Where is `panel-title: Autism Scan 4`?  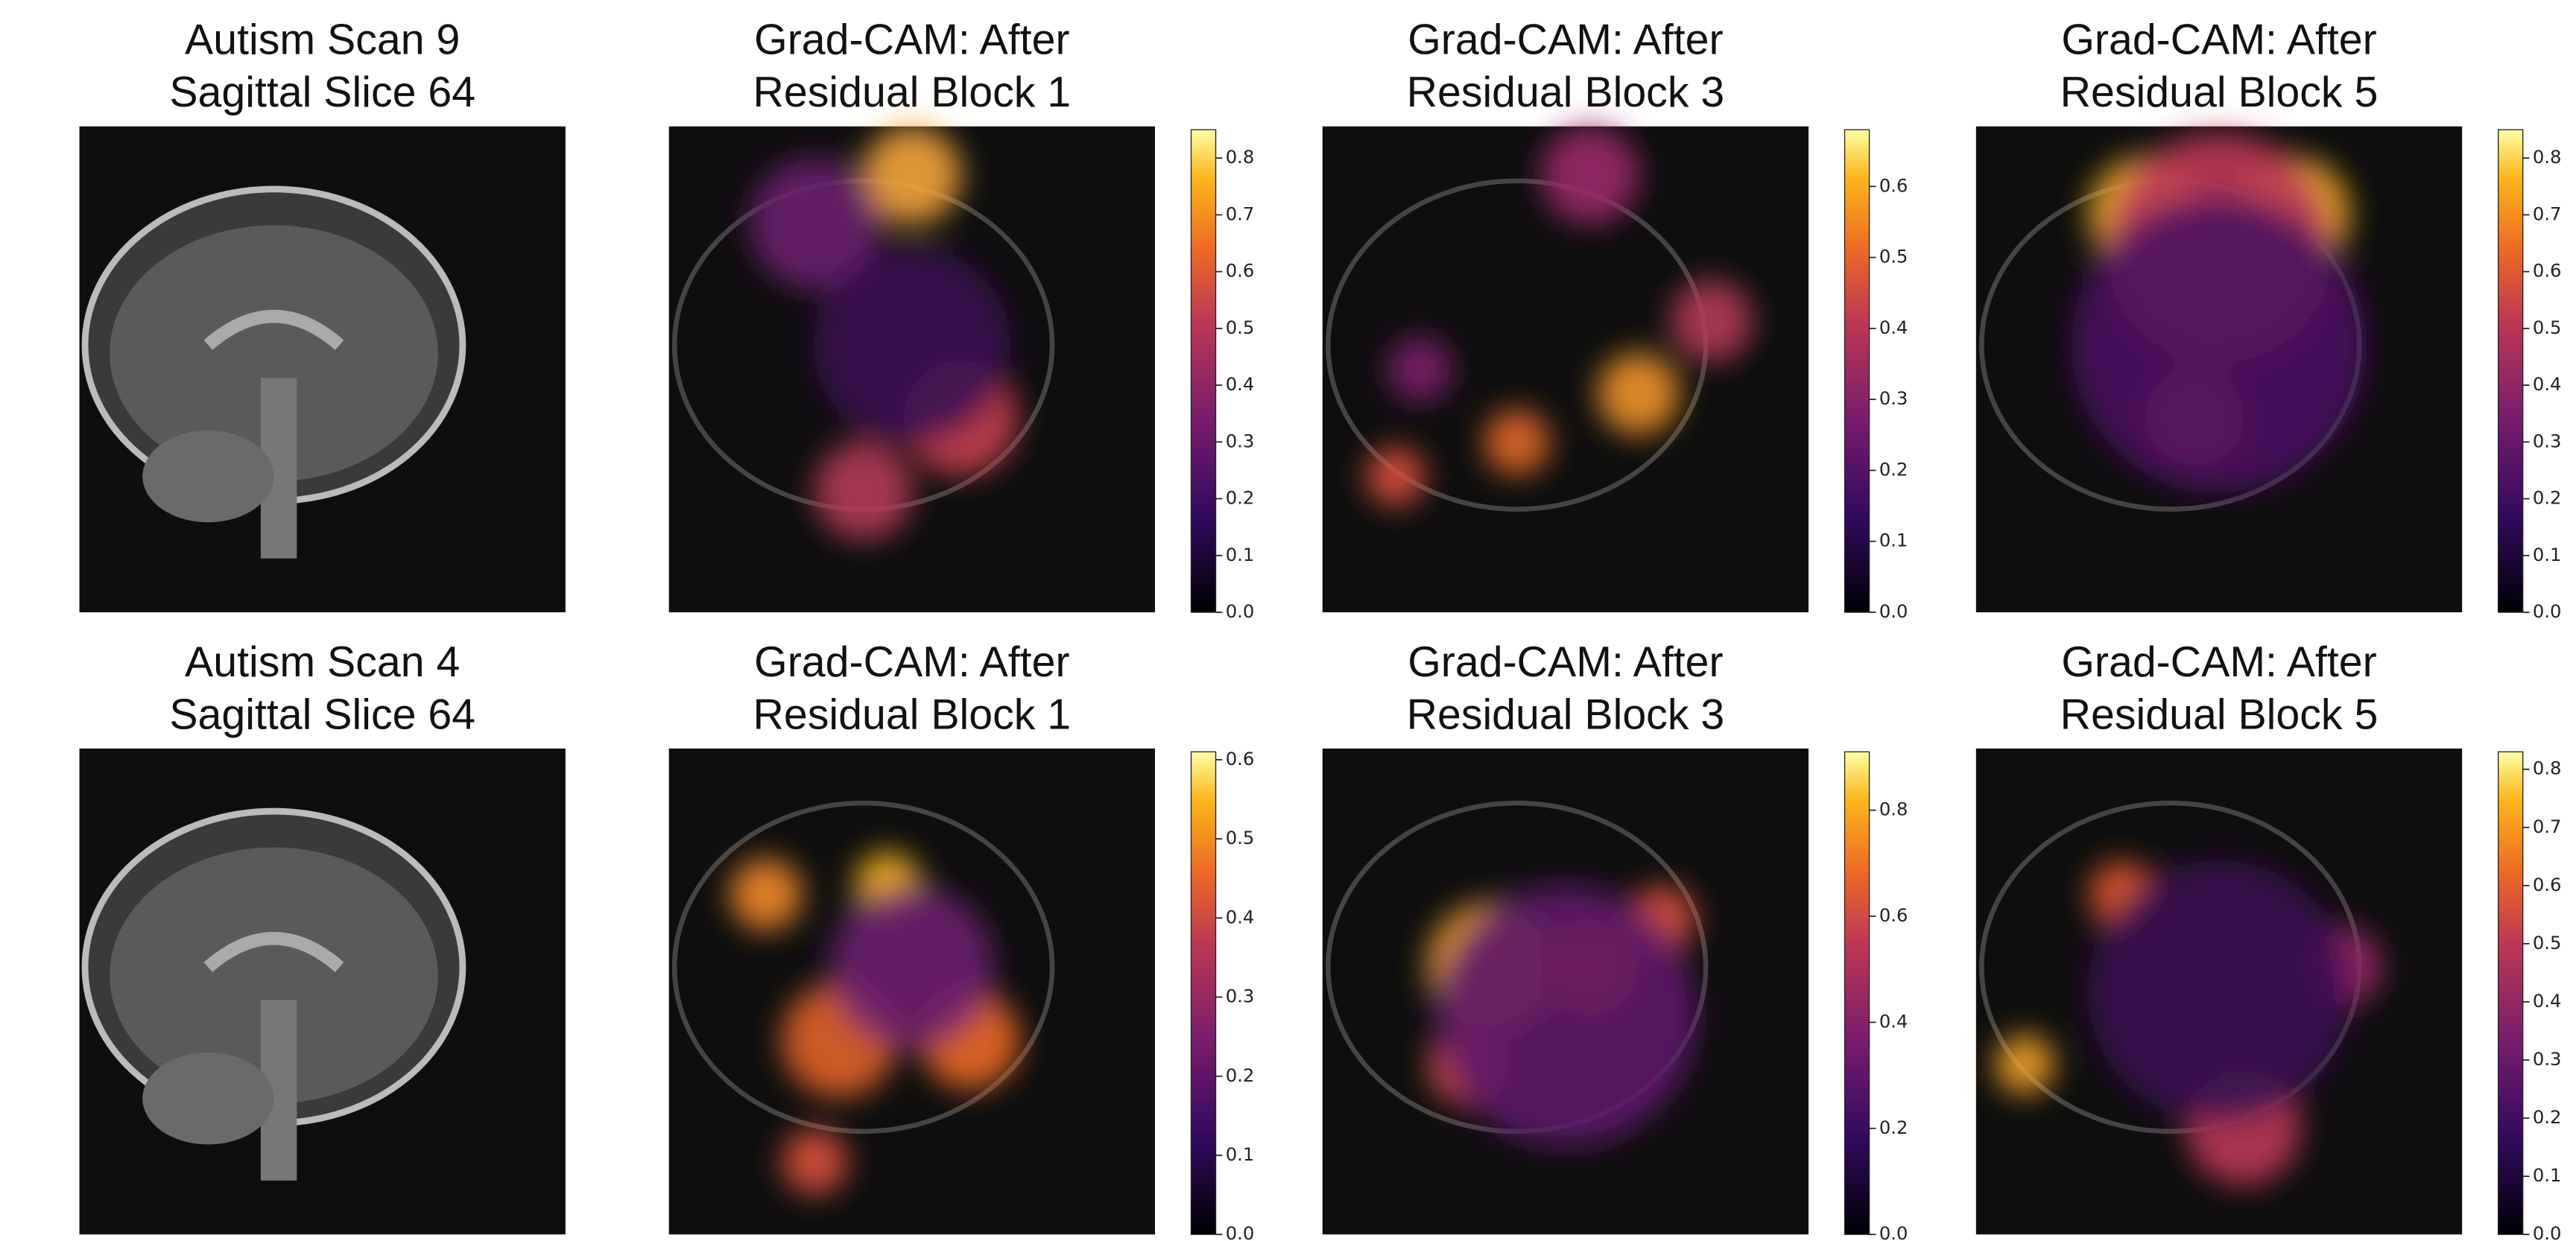 panel-title: Autism Scan 4 is located at coordinates (322, 662).